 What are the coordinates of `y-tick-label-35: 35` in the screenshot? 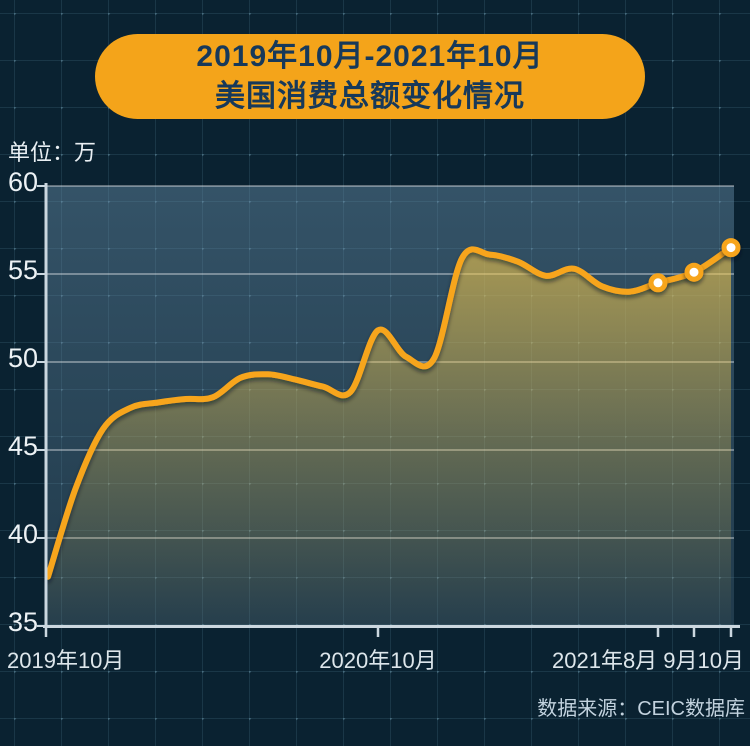 It's located at (22, 622).